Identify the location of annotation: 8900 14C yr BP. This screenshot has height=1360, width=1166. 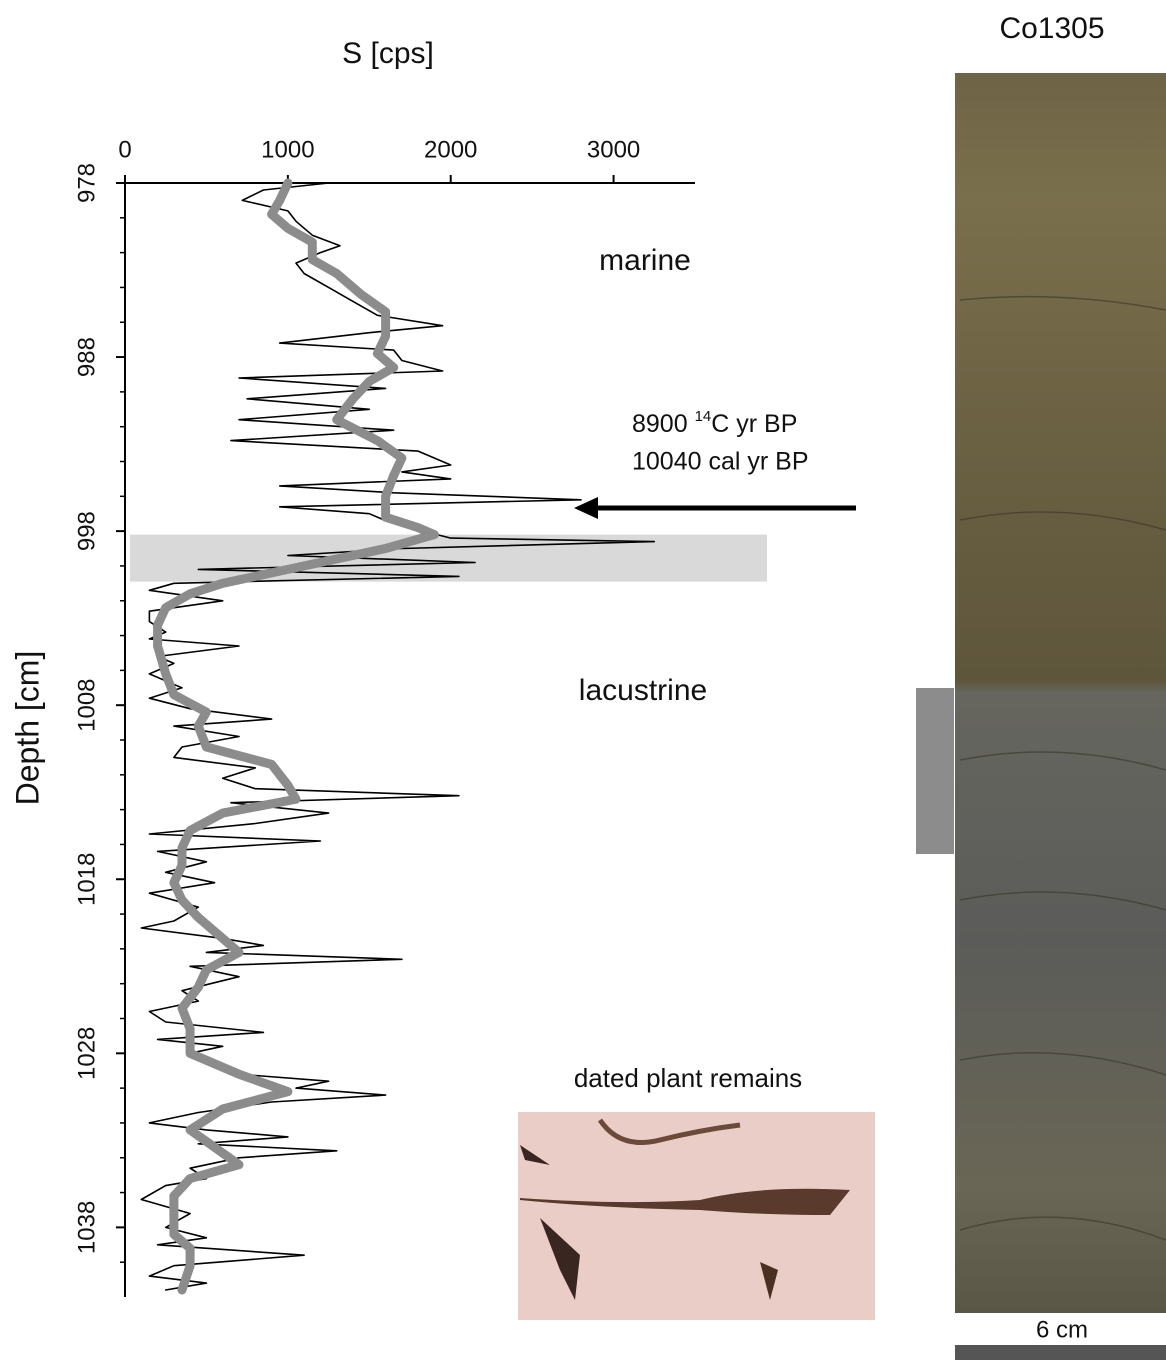
(714, 423).